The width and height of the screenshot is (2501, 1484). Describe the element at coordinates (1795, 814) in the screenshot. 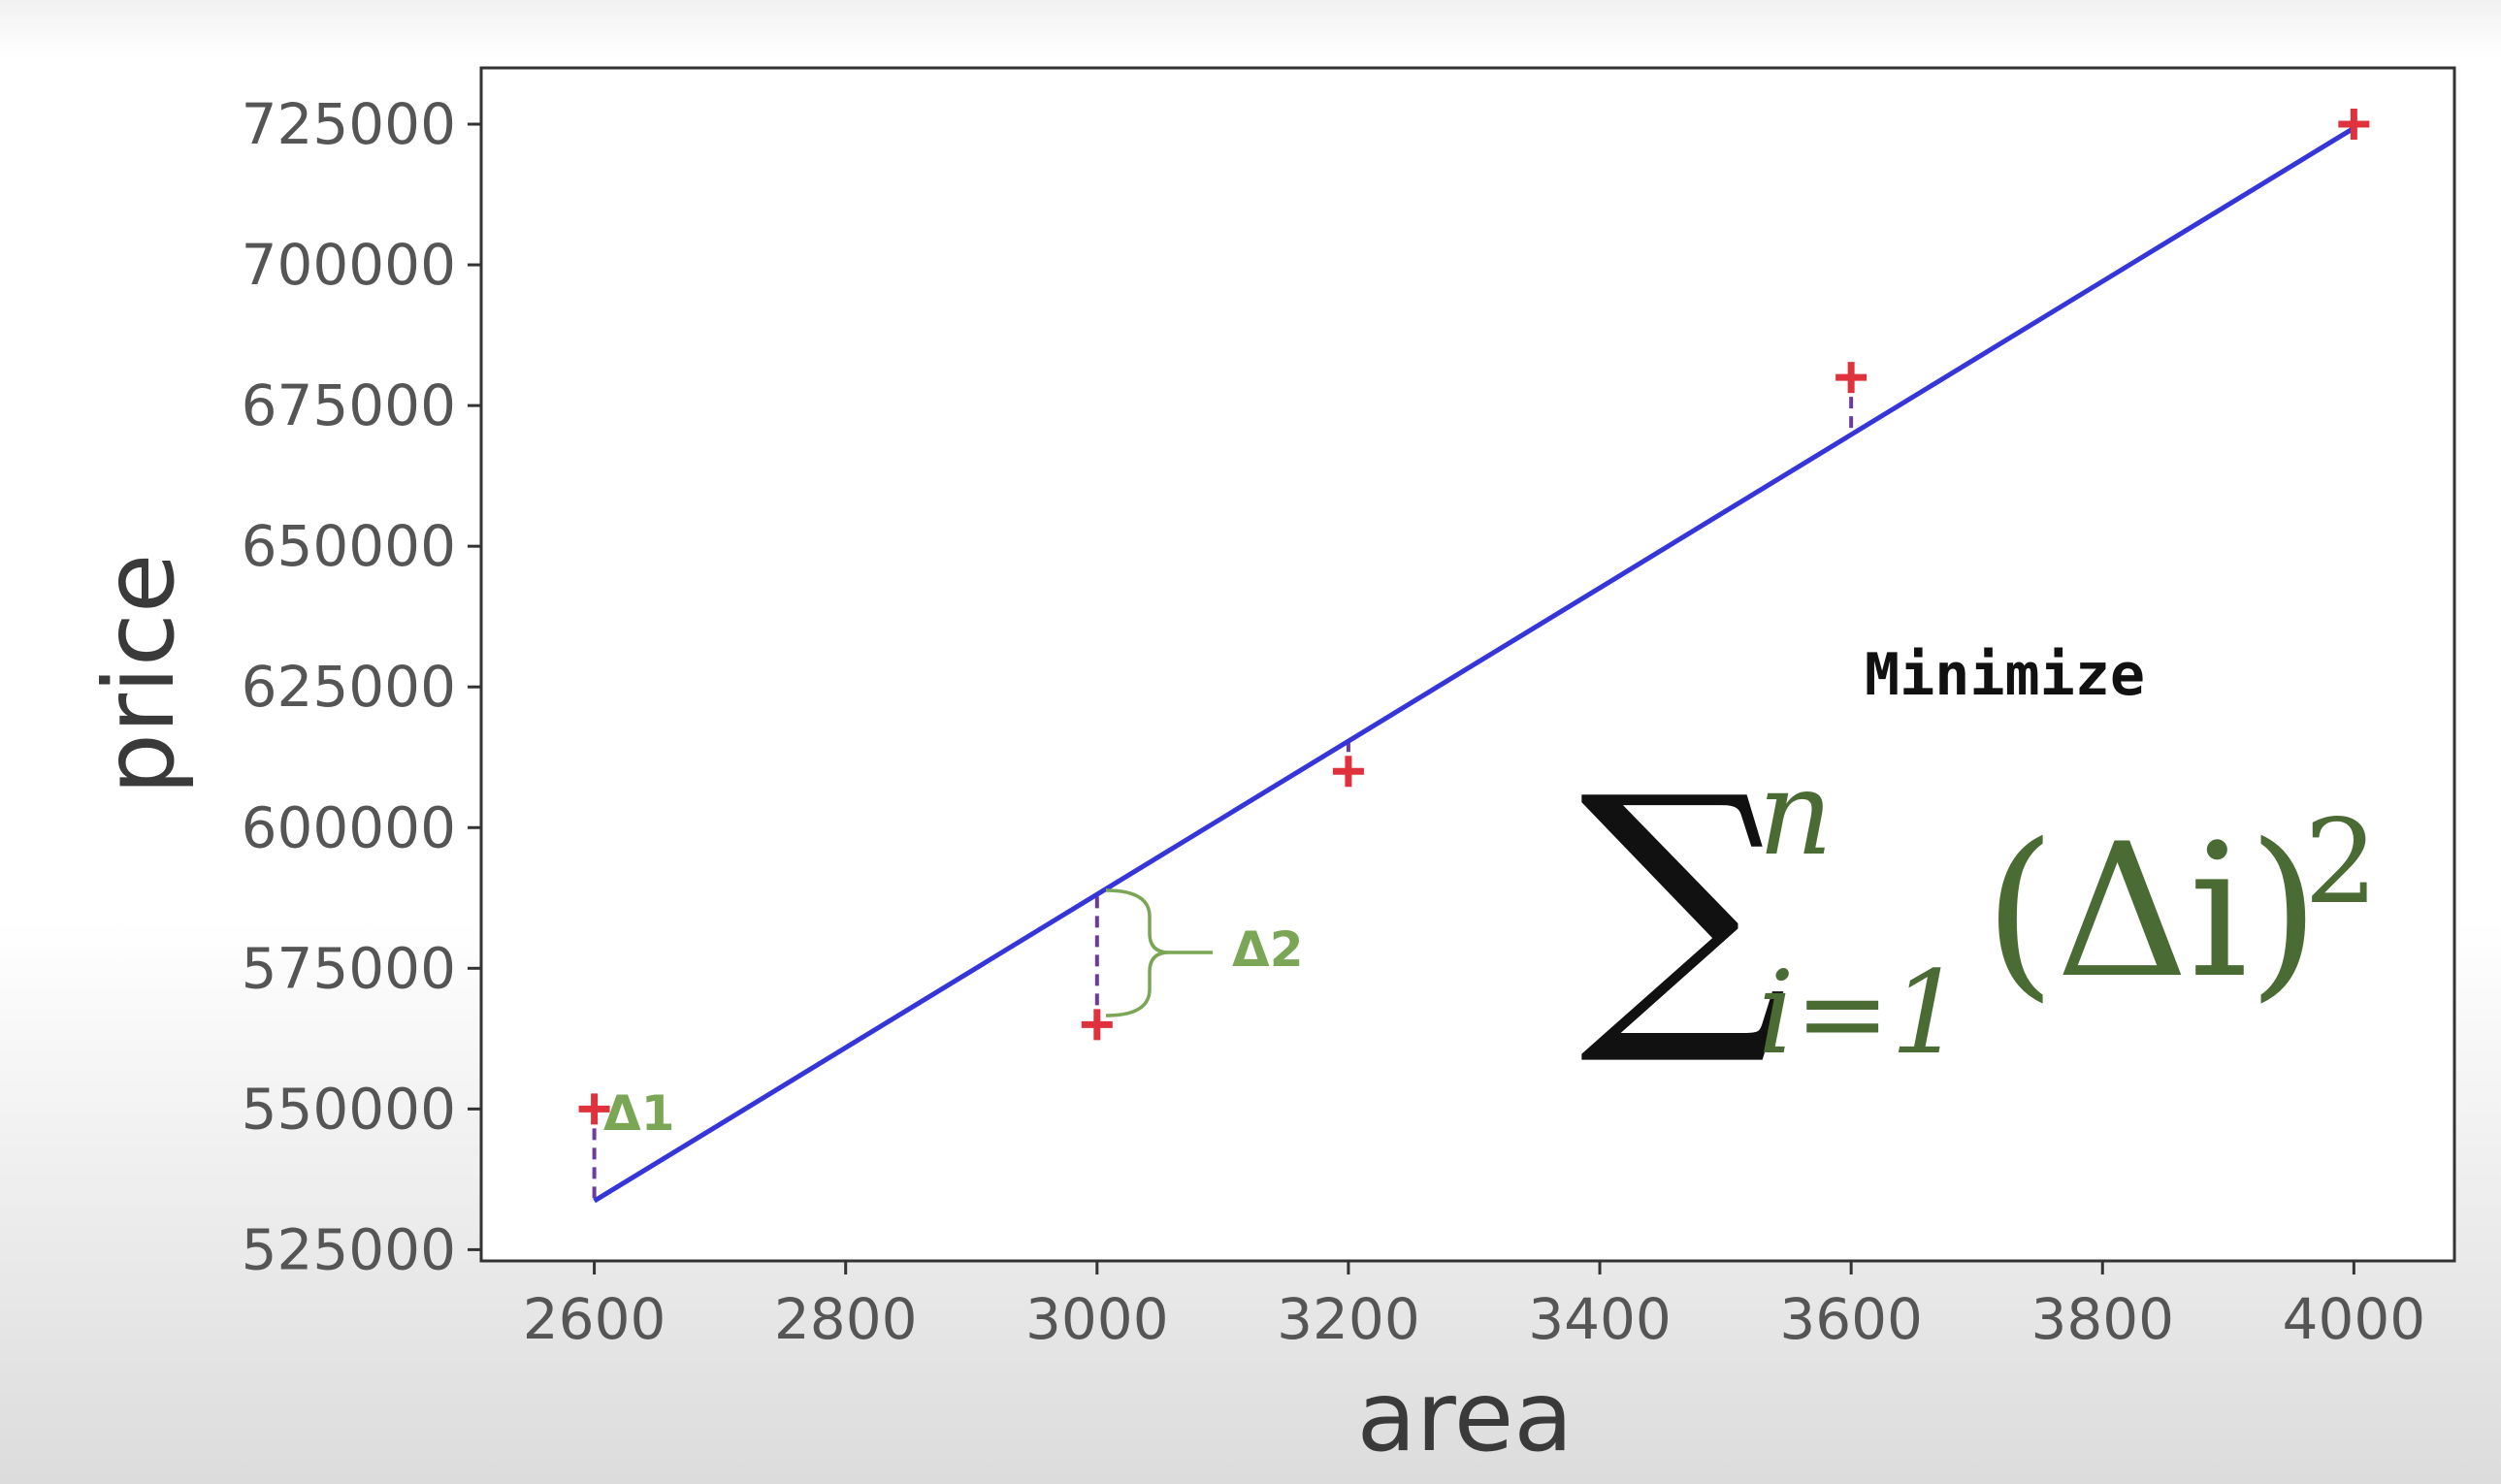

I see `sum-upper-limit: n` at that location.